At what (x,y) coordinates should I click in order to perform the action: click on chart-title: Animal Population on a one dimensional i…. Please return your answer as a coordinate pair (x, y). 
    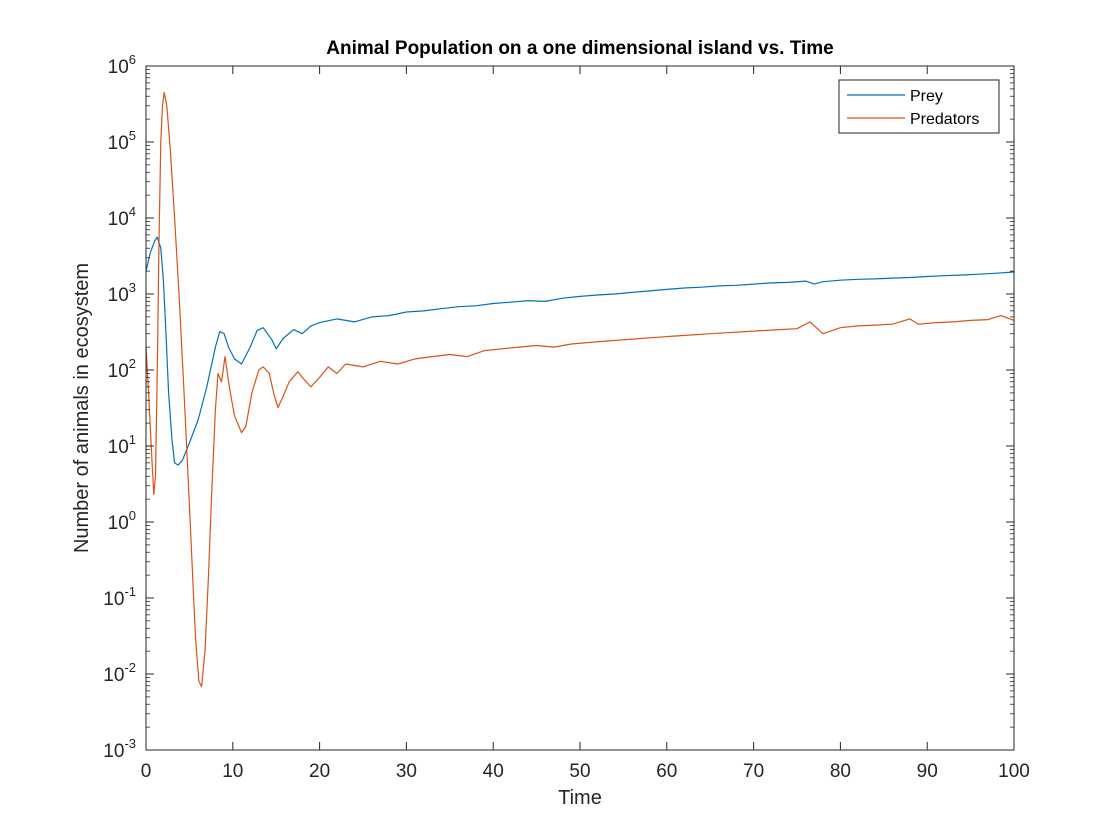
    Looking at the image, I should click on (579, 48).